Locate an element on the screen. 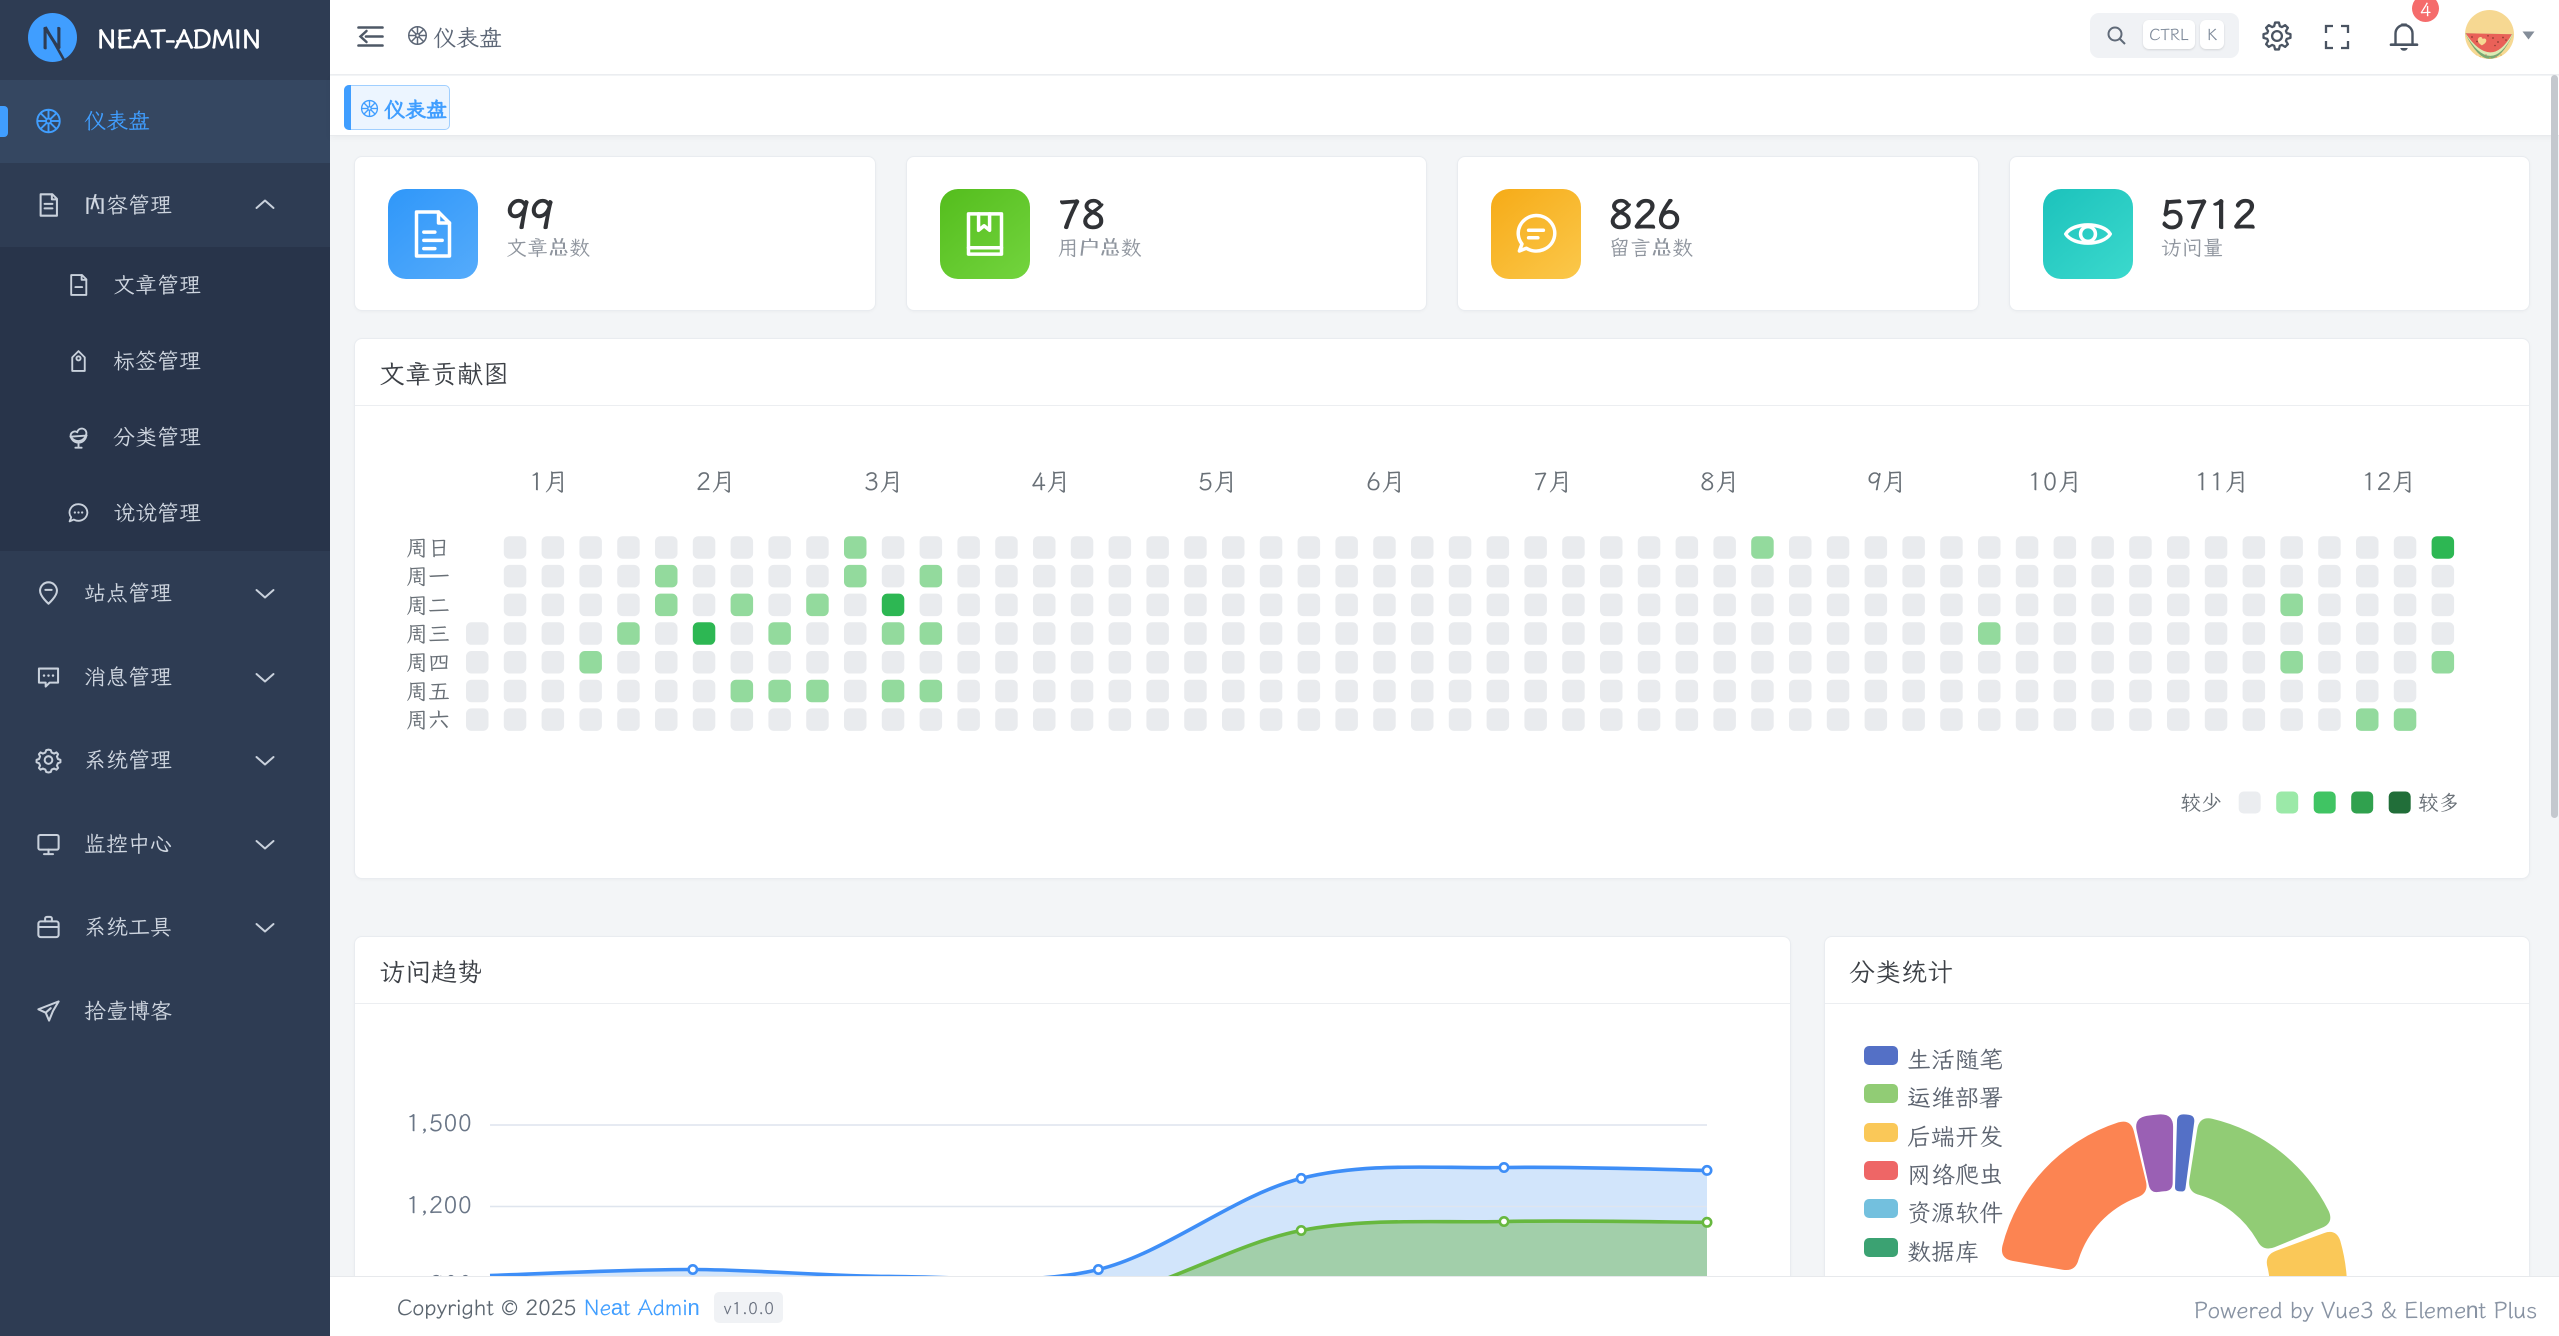  svg-text: 2月 is located at coordinates (716, 481).